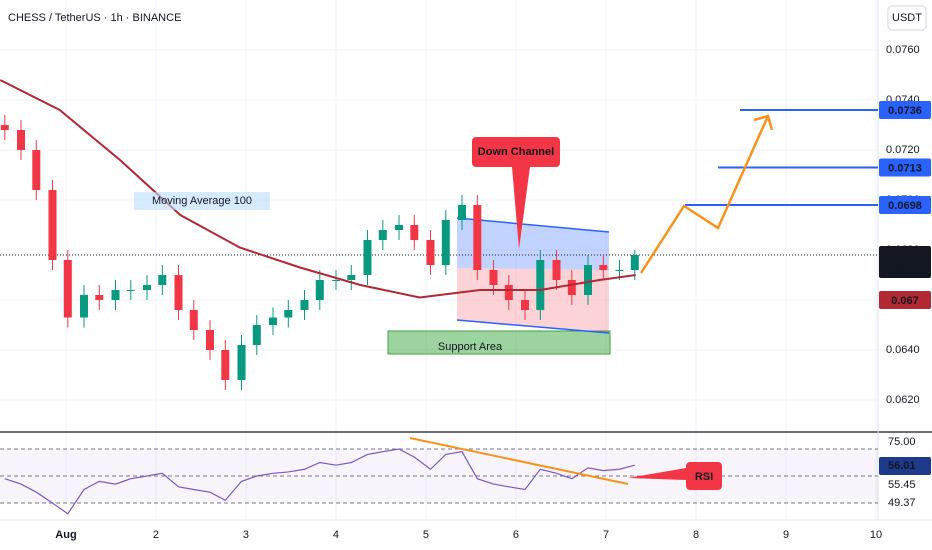 This screenshot has width=932, height=550. What do you see at coordinates (94, 18) in the screenshot?
I see `chart-title: CHESS / TetherUS · 1h · BINANCE` at bounding box center [94, 18].